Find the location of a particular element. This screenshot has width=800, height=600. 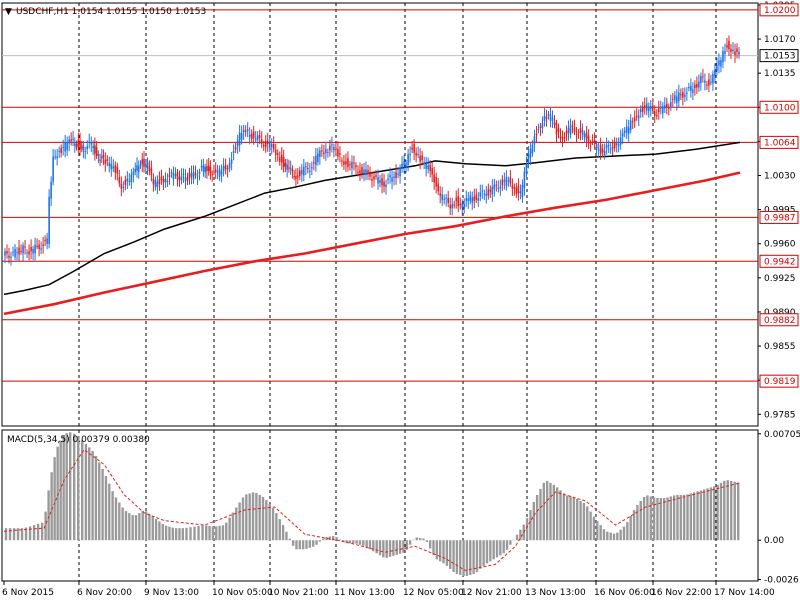

time-tick-label: 12 Nov 05:00 is located at coordinates (433, 593).